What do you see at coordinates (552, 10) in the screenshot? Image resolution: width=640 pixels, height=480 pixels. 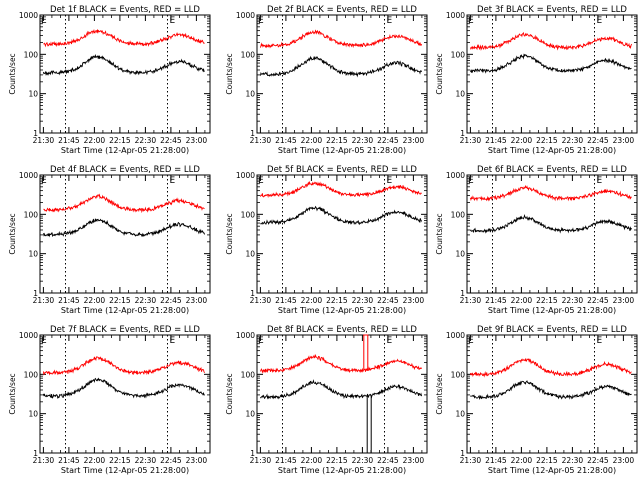 I see `panel-title: Det 3f BLACK = Events, RED = LLD` at bounding box center [552, 10].